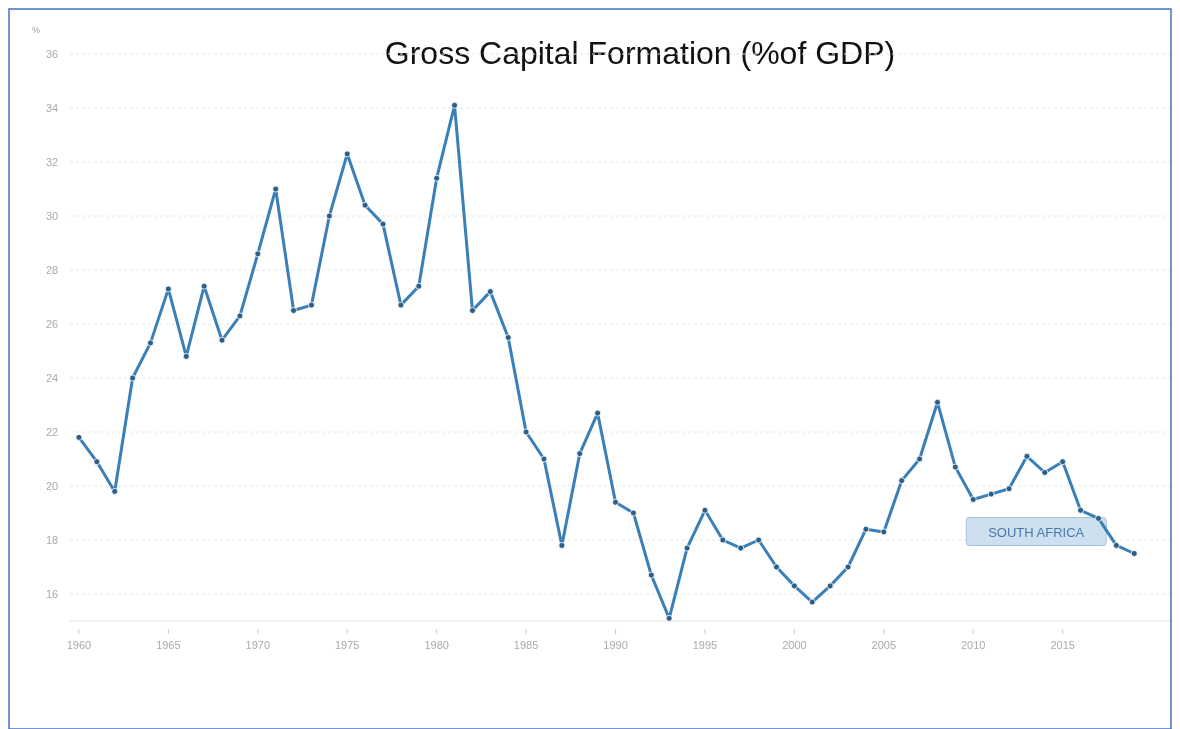  What do you see at coordinates (52, 54) in the screenshot?
I see `y-tick-label: 36` at bounding box center [52, 54].